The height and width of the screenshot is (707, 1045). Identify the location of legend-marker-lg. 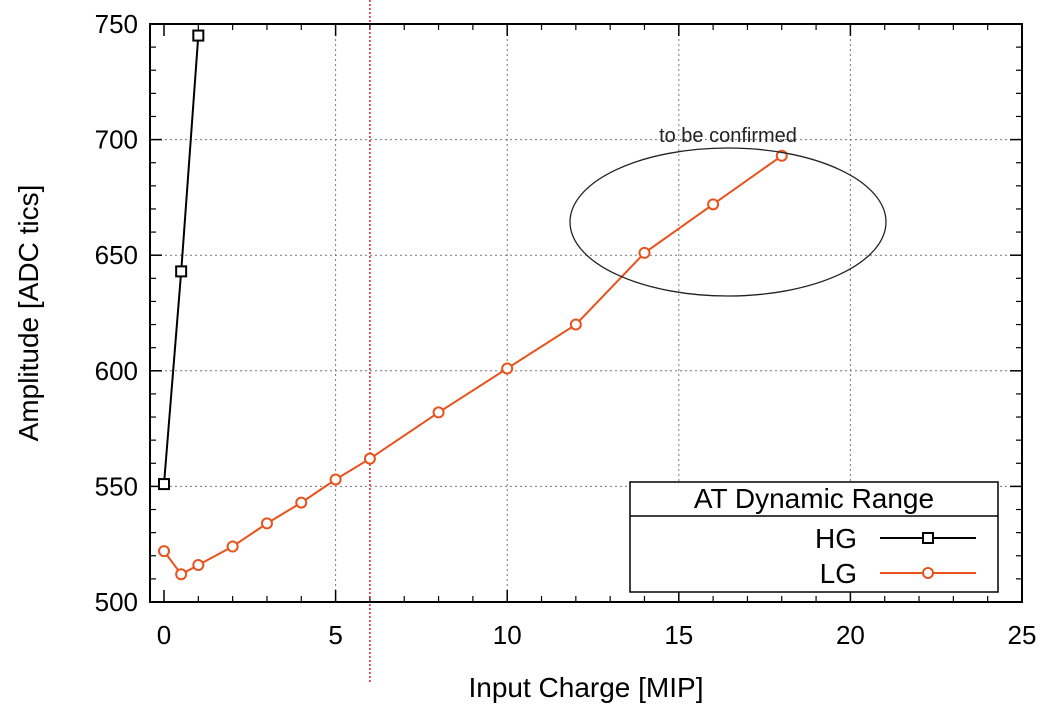
(928, 573).